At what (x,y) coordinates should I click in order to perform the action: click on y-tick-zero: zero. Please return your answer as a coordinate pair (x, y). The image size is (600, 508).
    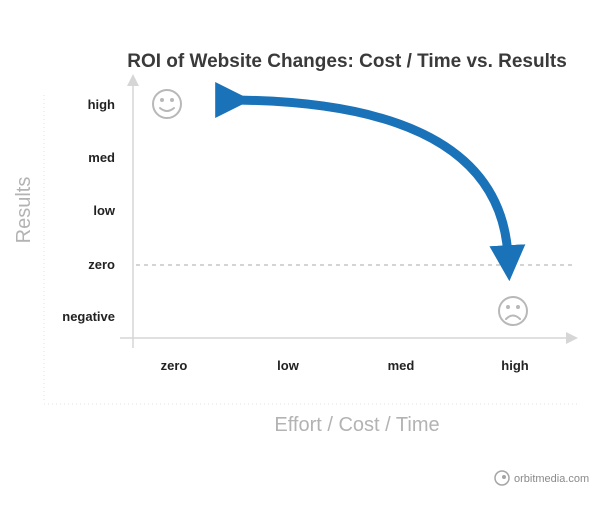
    Looking at the image, I should click on (101, 264).